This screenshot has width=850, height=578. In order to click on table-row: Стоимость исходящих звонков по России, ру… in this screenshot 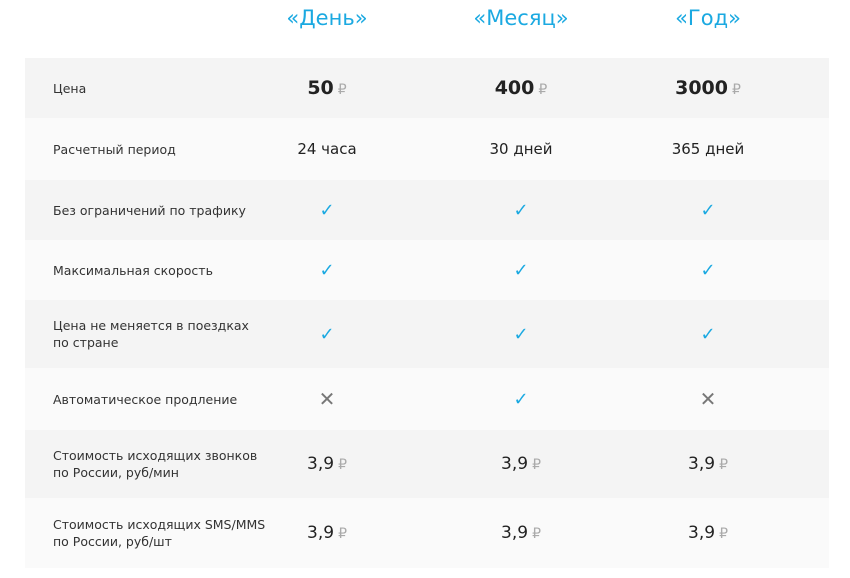, I will do `click(427, 464)`.